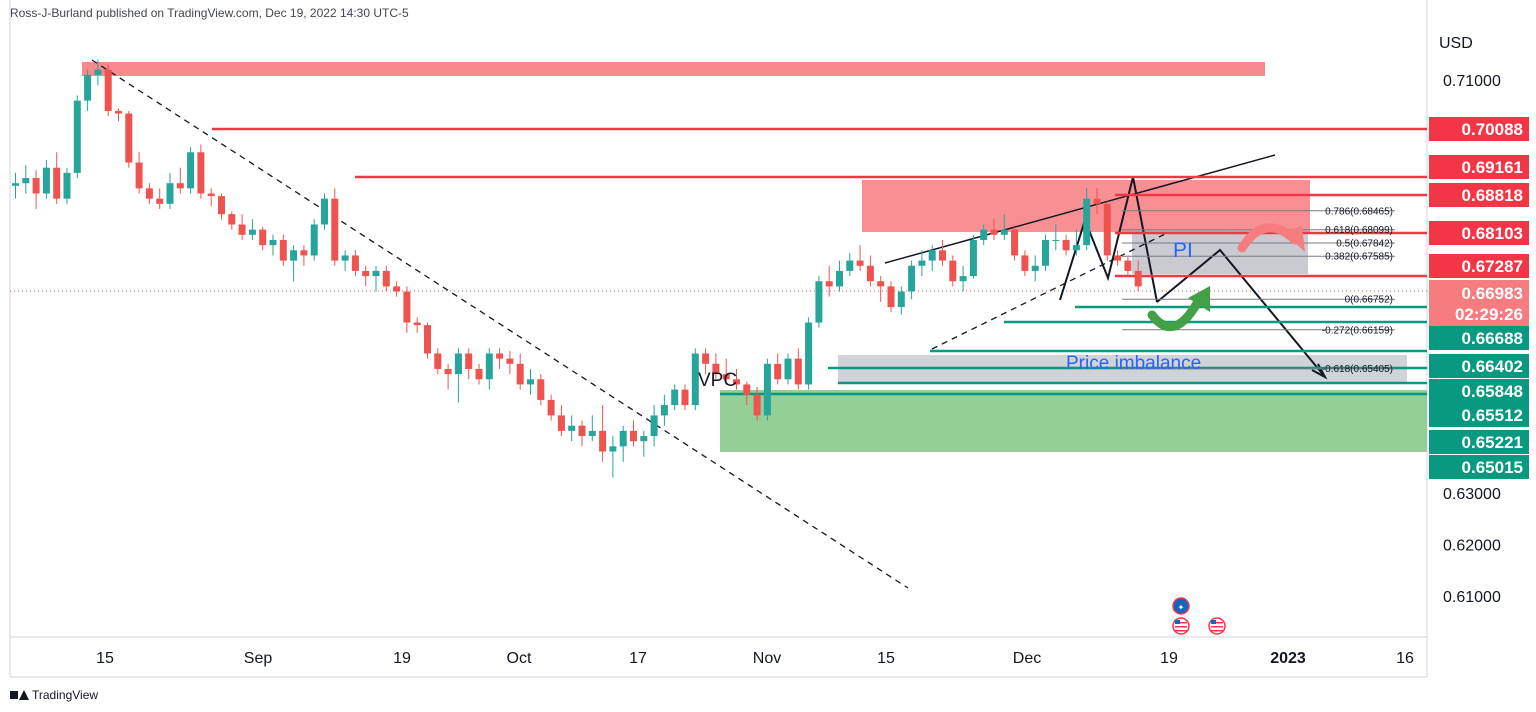 The width and height of the screenshot is (1536, 712). Describe the element at coordinates (1492, 233) in the screenshot. I see `svg-text: 0.68103` at that location.